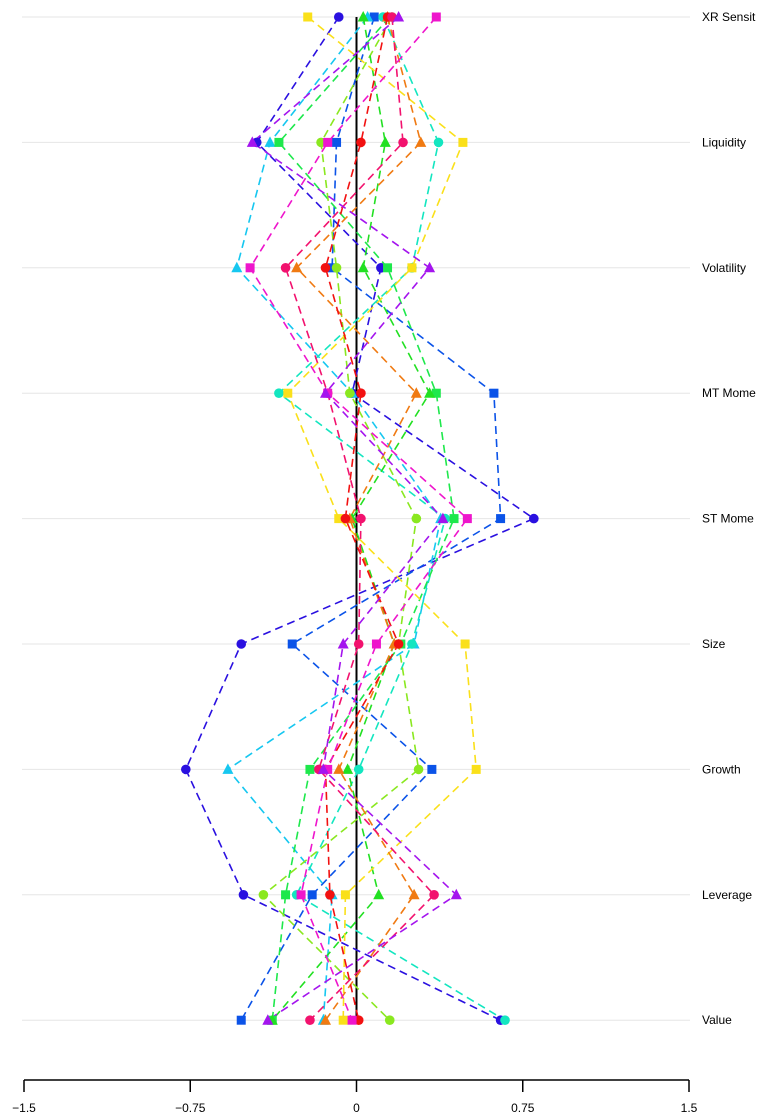 The image size is (773, 1120). I want to click on factor-label: ST Mome, so click(728, 519).